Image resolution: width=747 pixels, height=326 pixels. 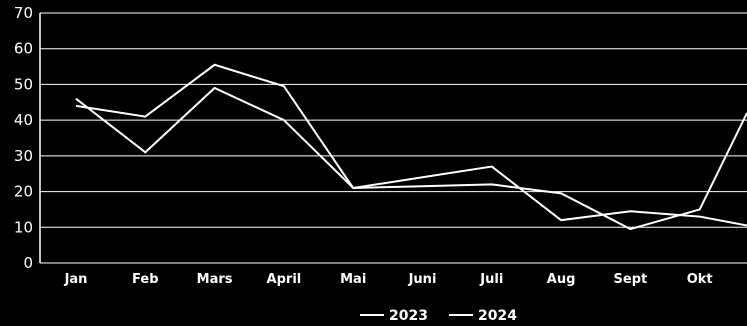 What do you see at coordinates (408, 316) in the screenshot?
I see `legend-label-2023: 2023` at bounding box center [408, 316].